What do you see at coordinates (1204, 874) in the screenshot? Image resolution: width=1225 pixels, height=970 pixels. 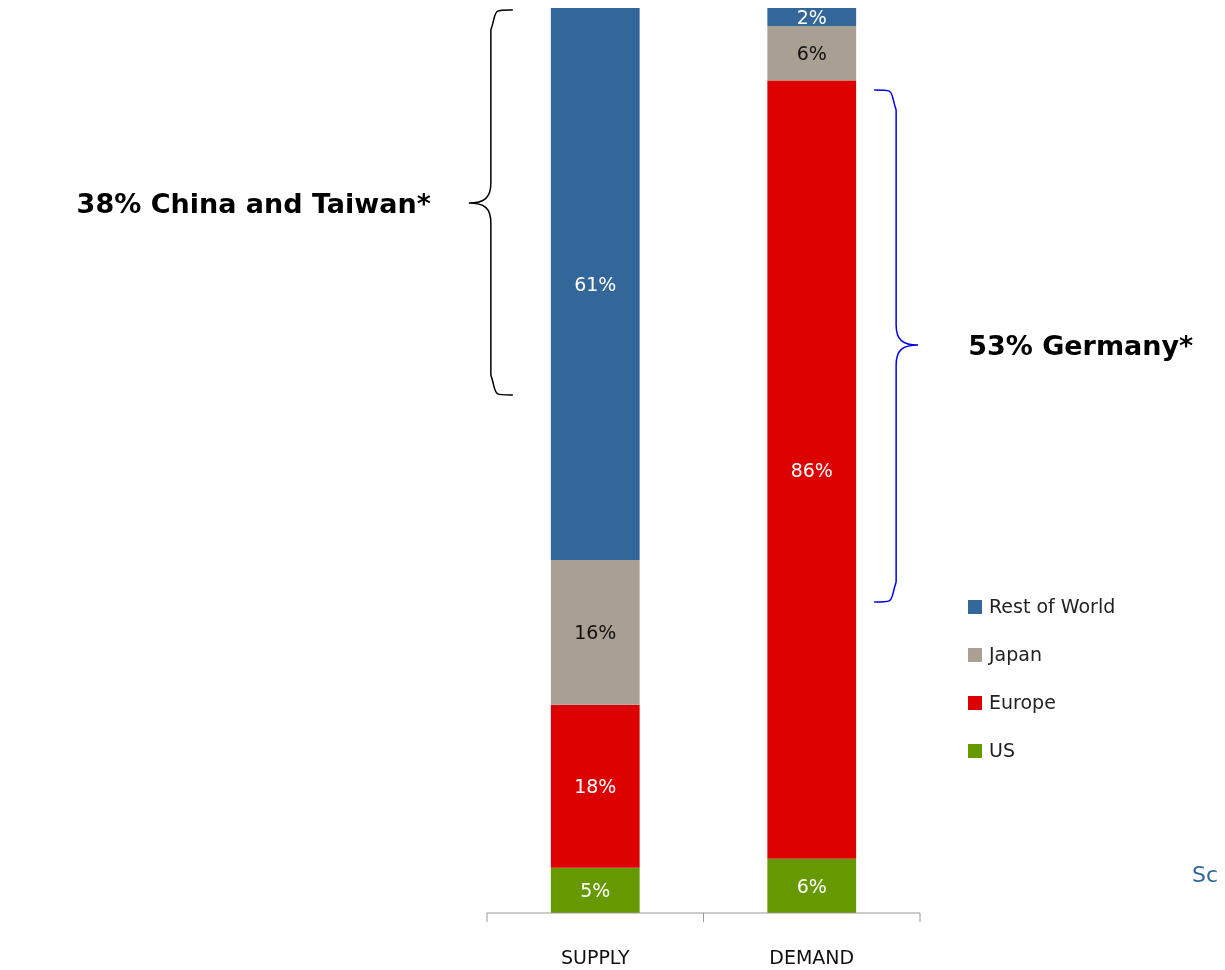 I see `text: Sc` at bounding box center [1204, 874].